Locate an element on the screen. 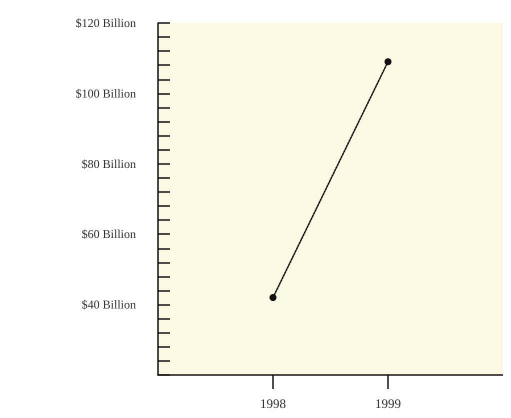 The width and height of the screenshot is (511, 418). x-tick-label: 1998 is located at coordinates (273, 403).